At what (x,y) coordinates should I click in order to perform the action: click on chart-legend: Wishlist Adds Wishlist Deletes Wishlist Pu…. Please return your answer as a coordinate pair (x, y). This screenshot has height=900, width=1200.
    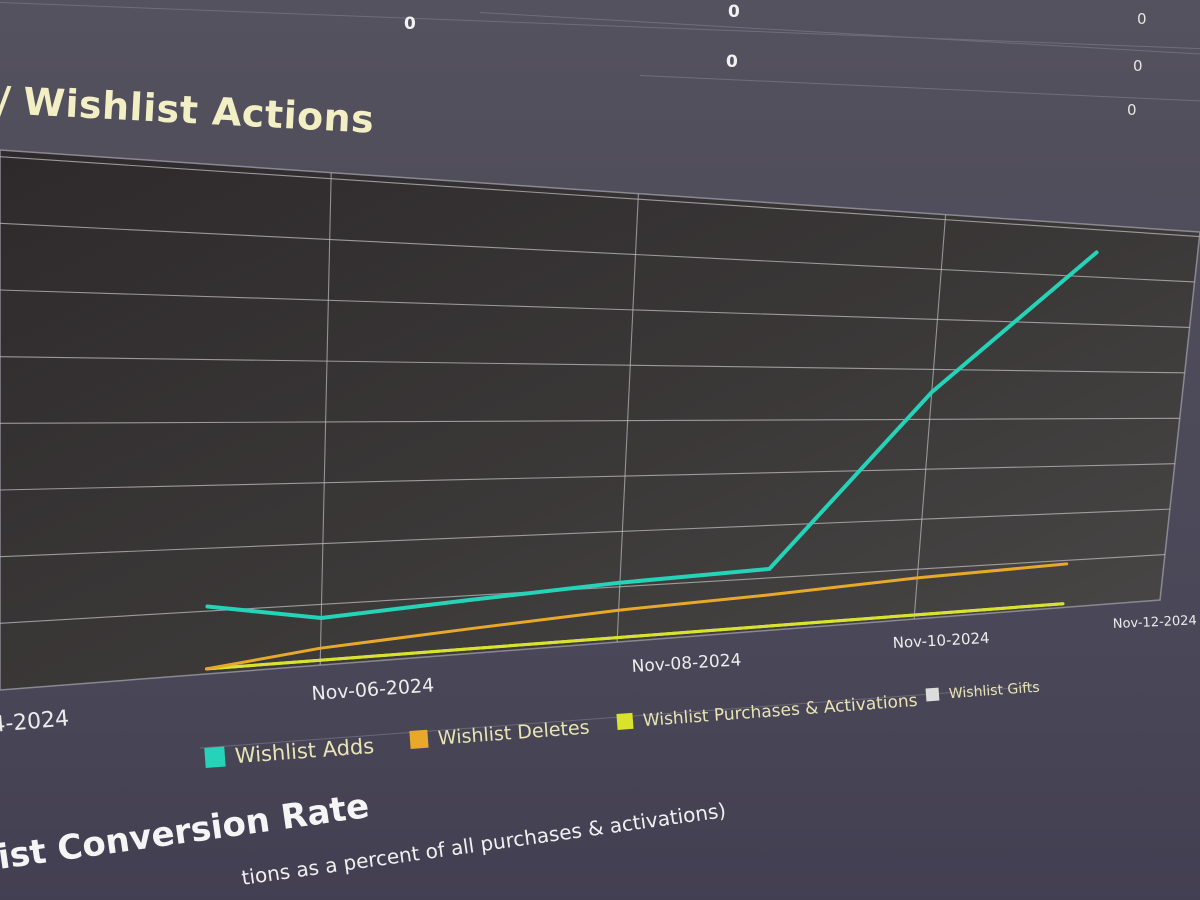
    Looking at the image, I should click on (619, 724).